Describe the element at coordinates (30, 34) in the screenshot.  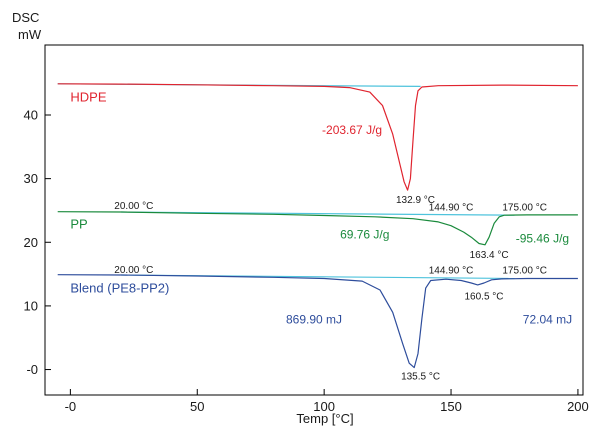
I see `y-axis-title-line2: mW` at that location.